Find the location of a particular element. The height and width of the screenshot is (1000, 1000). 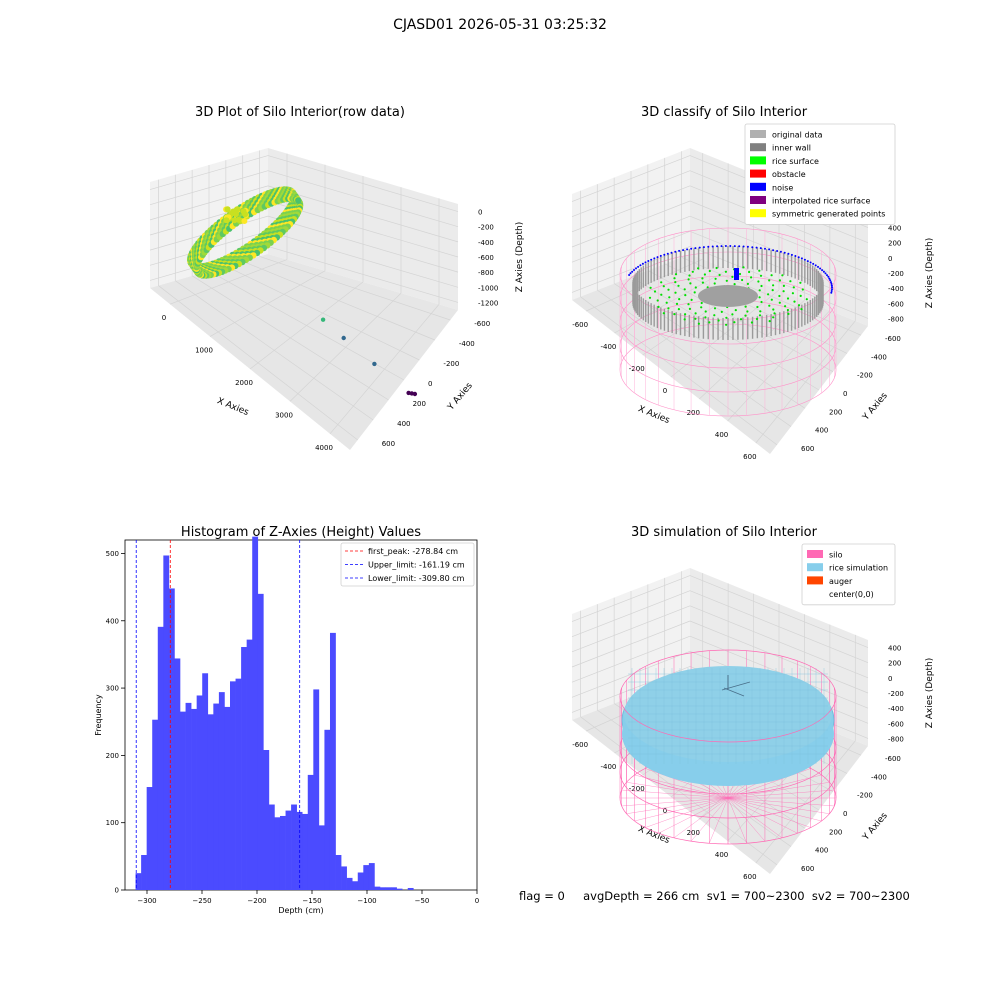

y-tick-label: 600 is located at coordinates (388, 444).